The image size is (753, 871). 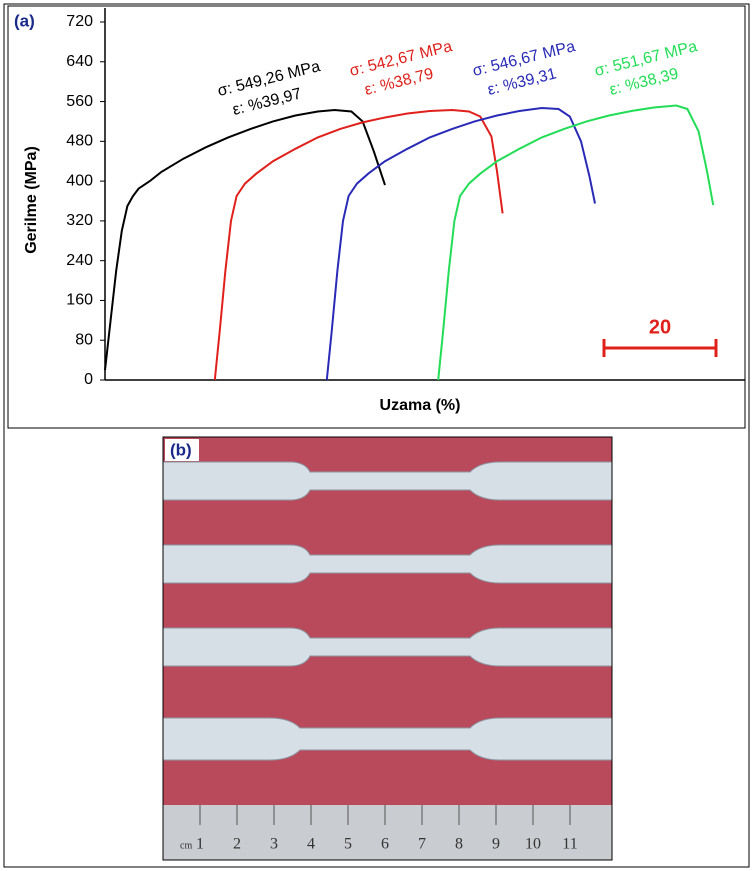 What do you see at coordinates (459, 844) in the screenshot?
I see `ruler-number: 8` at bounding box center [459, 844].